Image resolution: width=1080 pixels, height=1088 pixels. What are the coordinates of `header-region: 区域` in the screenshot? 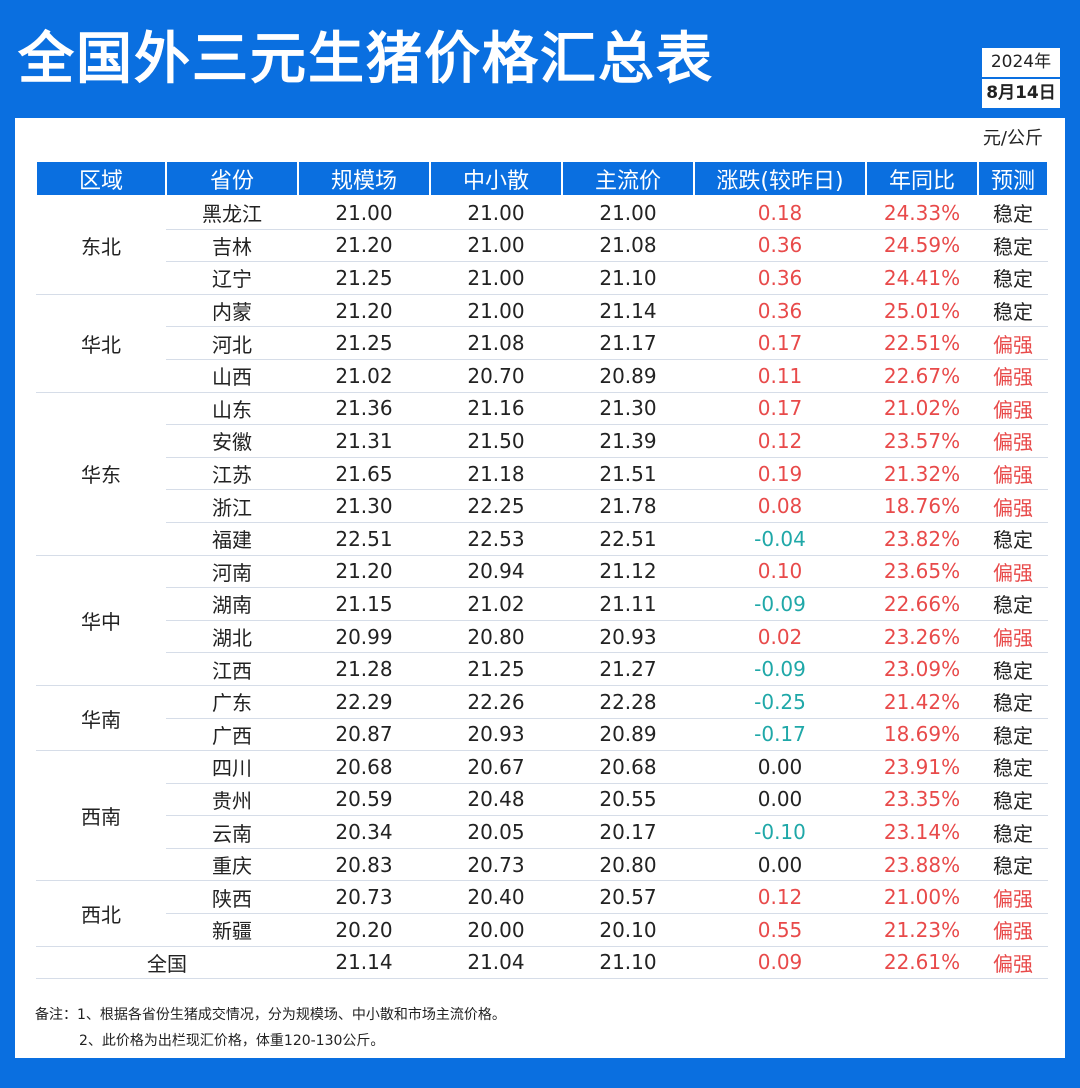 It's located at (101, 178).